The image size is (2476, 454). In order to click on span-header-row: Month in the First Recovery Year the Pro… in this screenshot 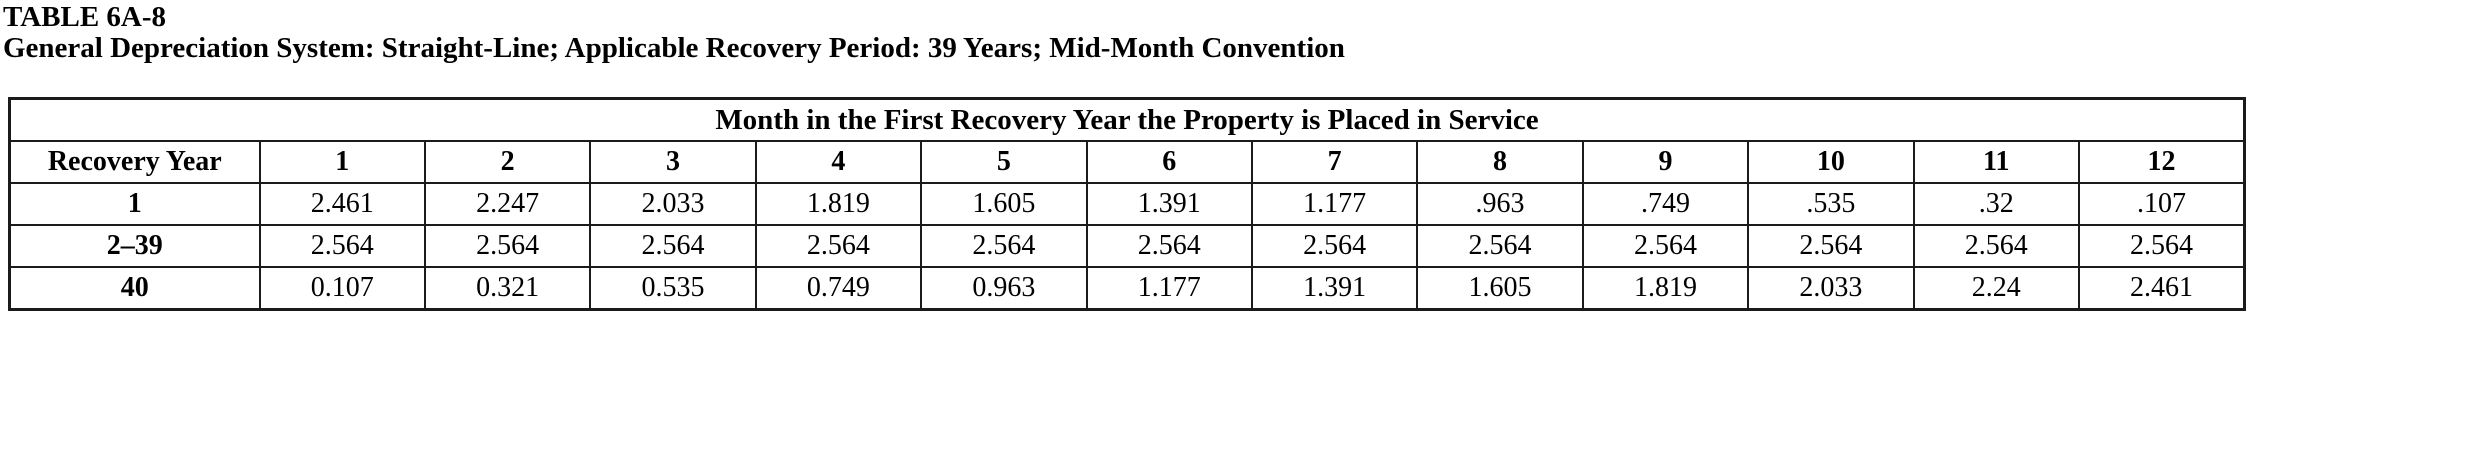, I will do `click(1127, 119)`.